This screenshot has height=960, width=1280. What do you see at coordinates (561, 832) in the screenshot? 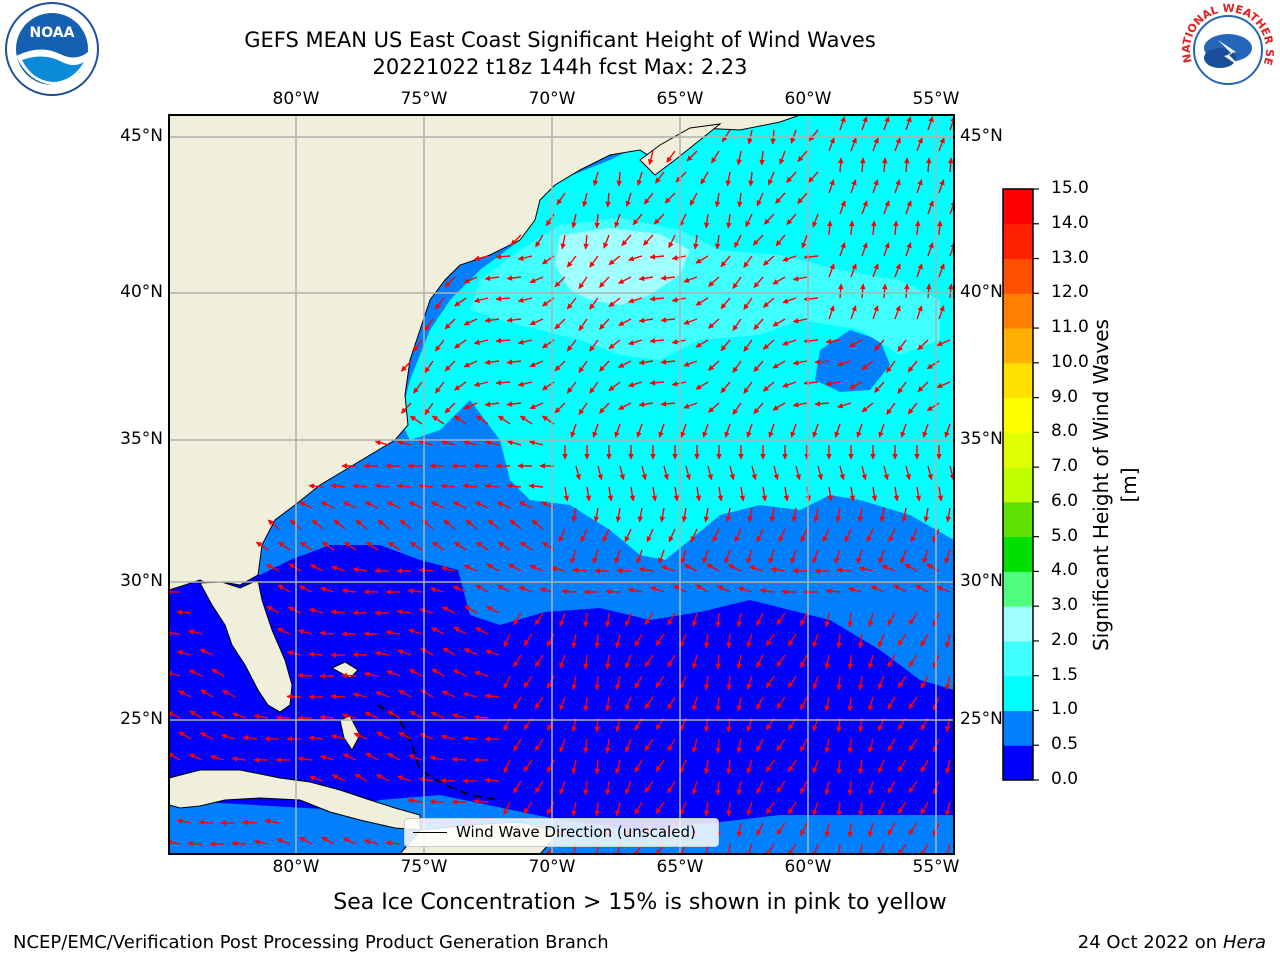
I see `map-legend: Wind Wave Direction (unscaled)` at bounding box center [561, 832].